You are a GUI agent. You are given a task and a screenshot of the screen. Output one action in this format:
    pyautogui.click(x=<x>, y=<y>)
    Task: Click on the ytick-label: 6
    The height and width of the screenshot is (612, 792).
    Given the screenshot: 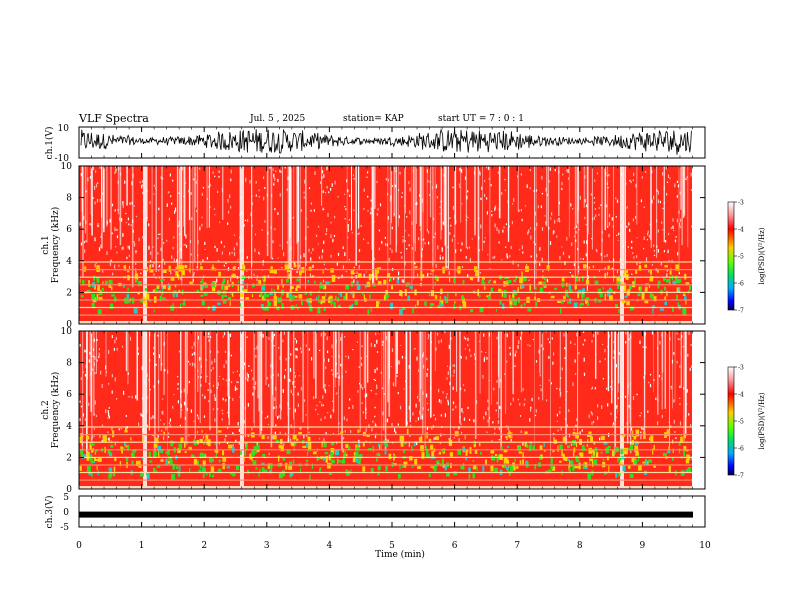 What is the action you would take?
    pyautogui.click(x=69, y=395)
    